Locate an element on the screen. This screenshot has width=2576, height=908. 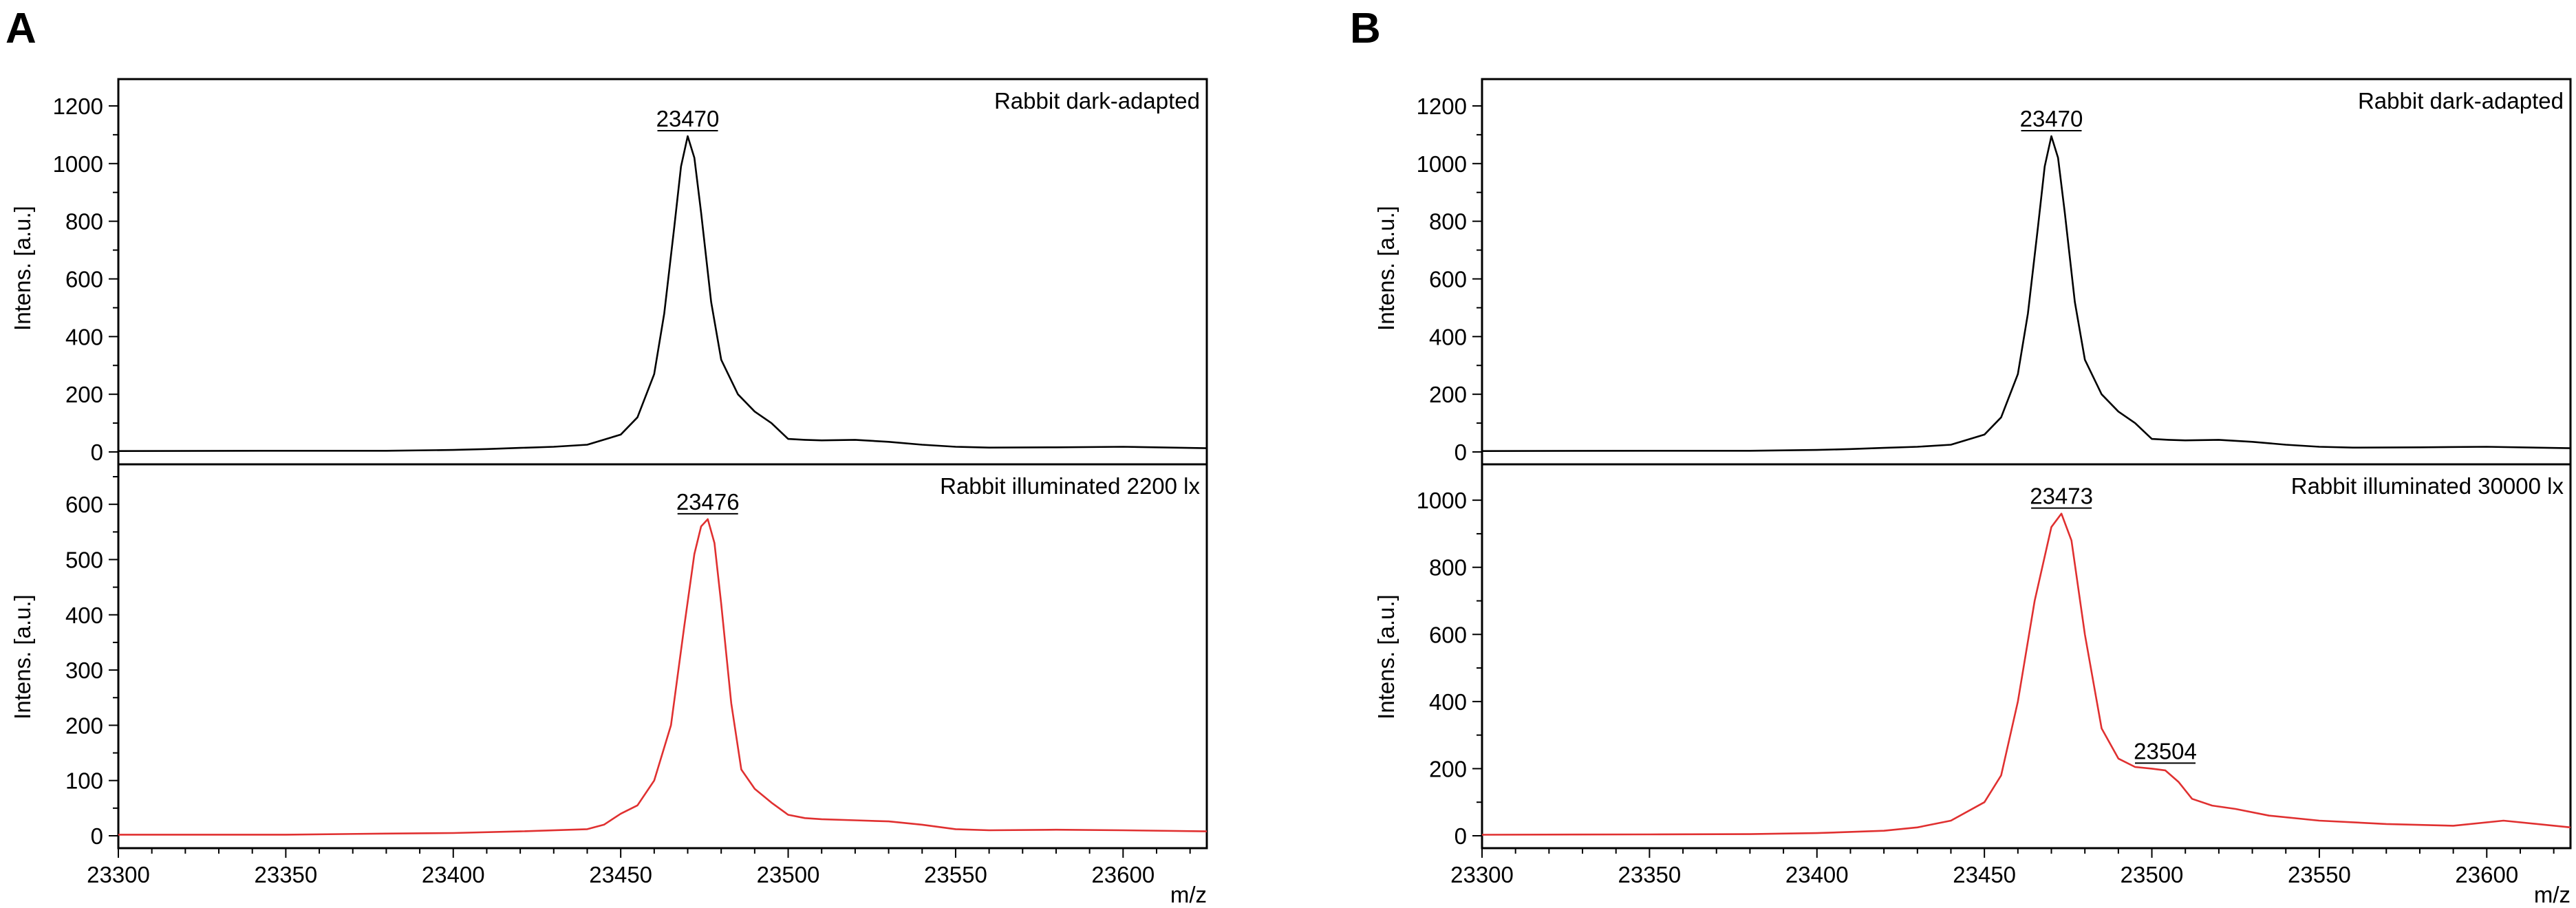
panel-b-bottom-y-tick-label: 0 is located at coordinates (1461, 836).